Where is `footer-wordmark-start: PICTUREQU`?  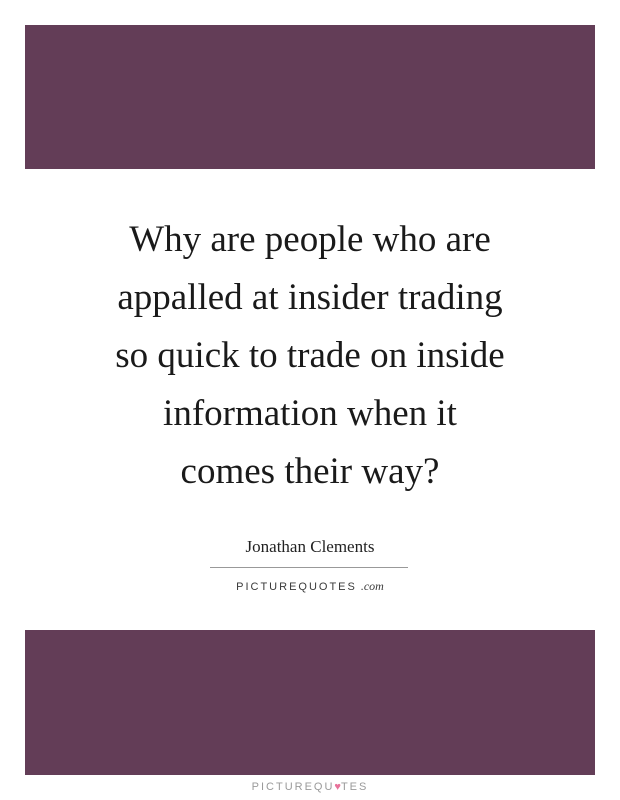 footer-wordmark-start: PICTUREQU is located at coordinates (293, 787).